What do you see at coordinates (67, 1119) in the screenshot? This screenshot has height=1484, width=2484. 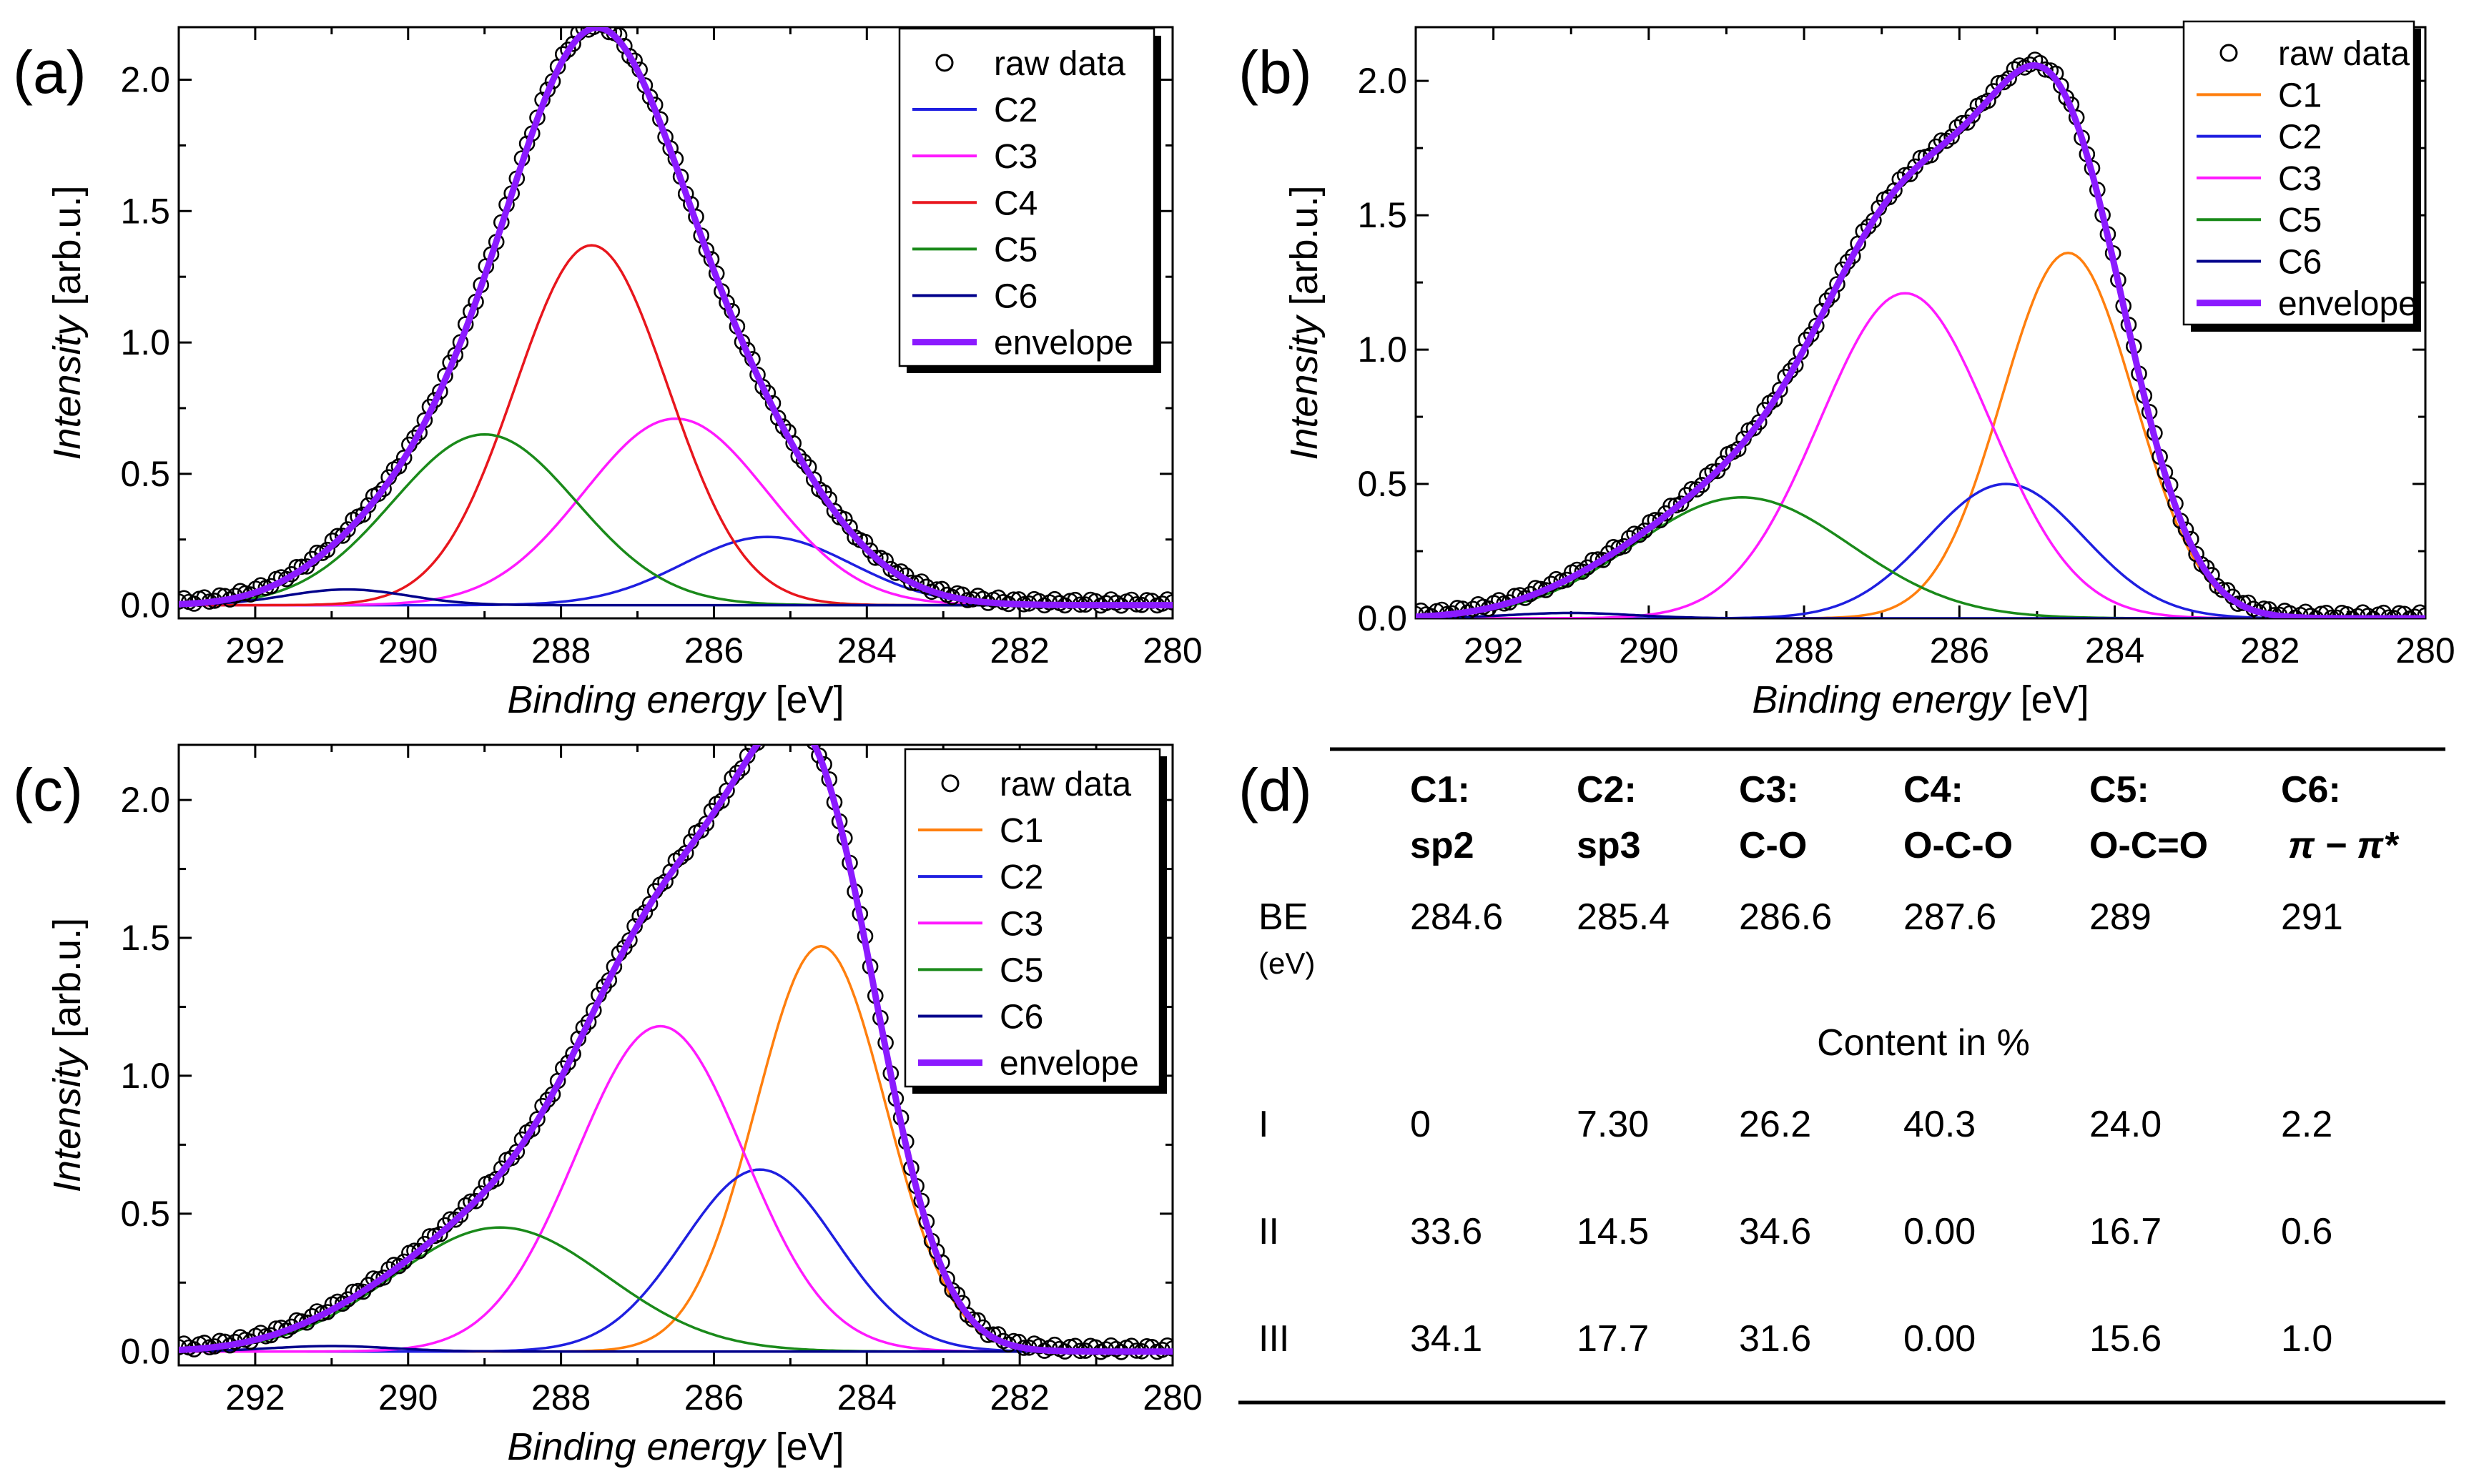 I see `y-axis-title-text: Intensity` at bounding box center [67, 1119].